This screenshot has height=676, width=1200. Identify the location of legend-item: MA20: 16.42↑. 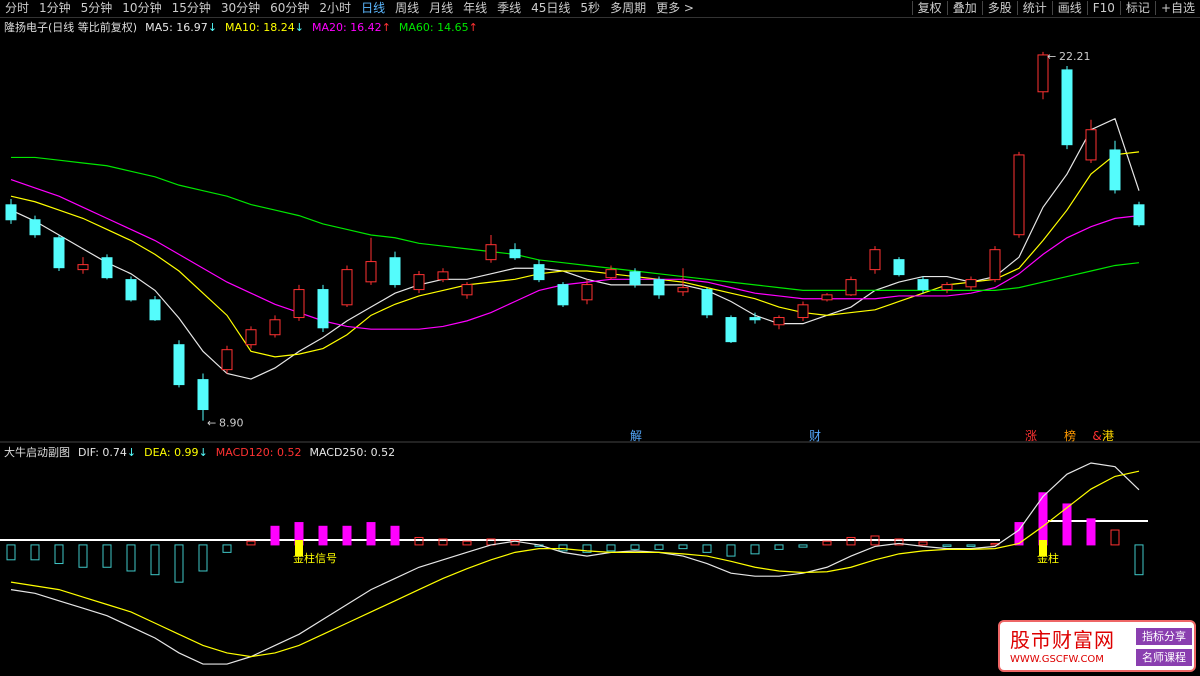
(351, 27).